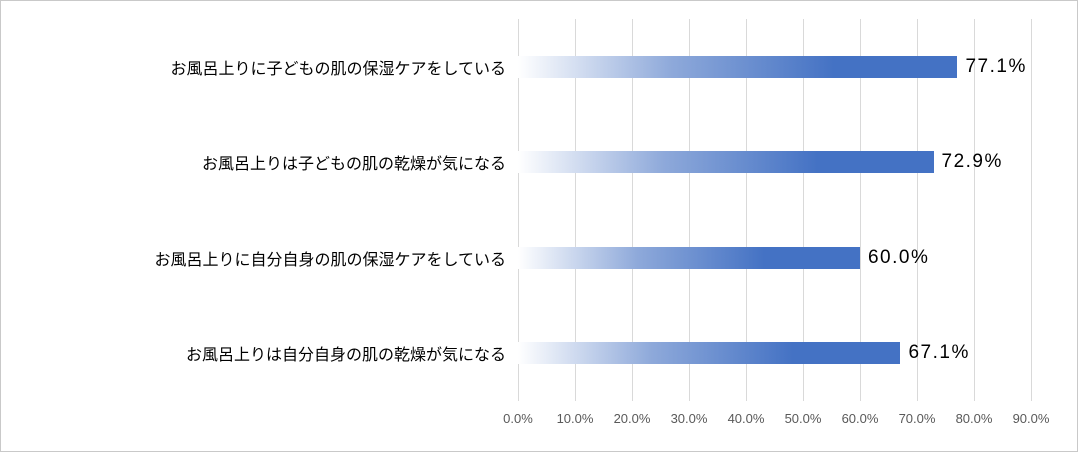  Describe the element at coordinates (803, 418) in the screenshot. I see `x-axis-tick-label: 50.0%` at that location.